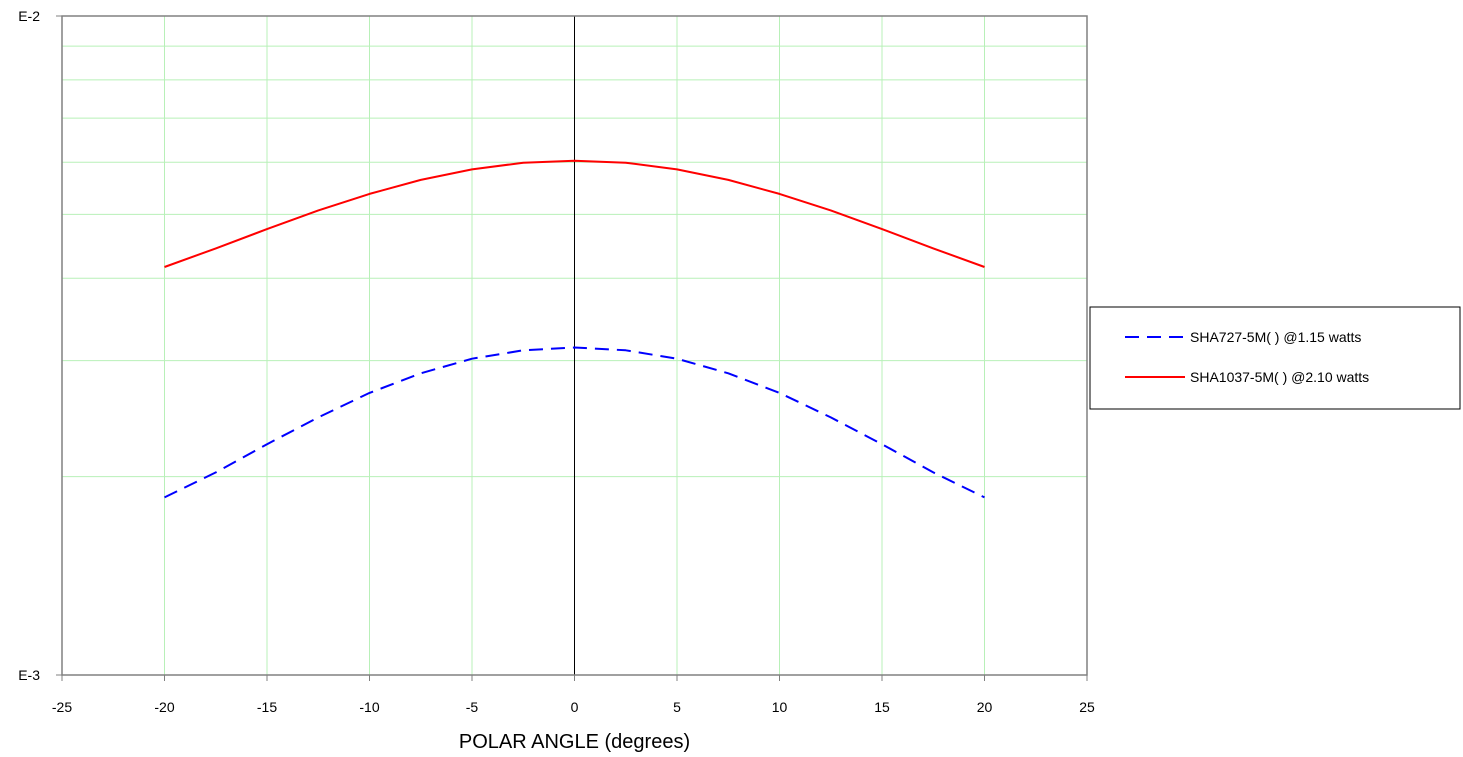 Image resolution: width=1463 pixels, height=757 pixels. What do you see at coordinates (62, 707) in the screenshot?
I see `x-tick-label: -25` at bounding box center [62, 707].